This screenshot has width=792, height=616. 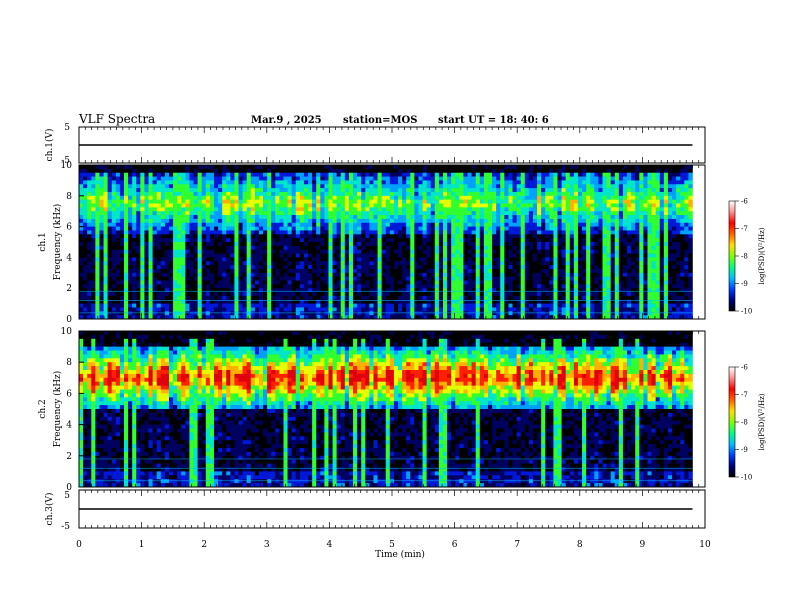 I want to click on spec1-cell-1945, so click(x=277, y=263).